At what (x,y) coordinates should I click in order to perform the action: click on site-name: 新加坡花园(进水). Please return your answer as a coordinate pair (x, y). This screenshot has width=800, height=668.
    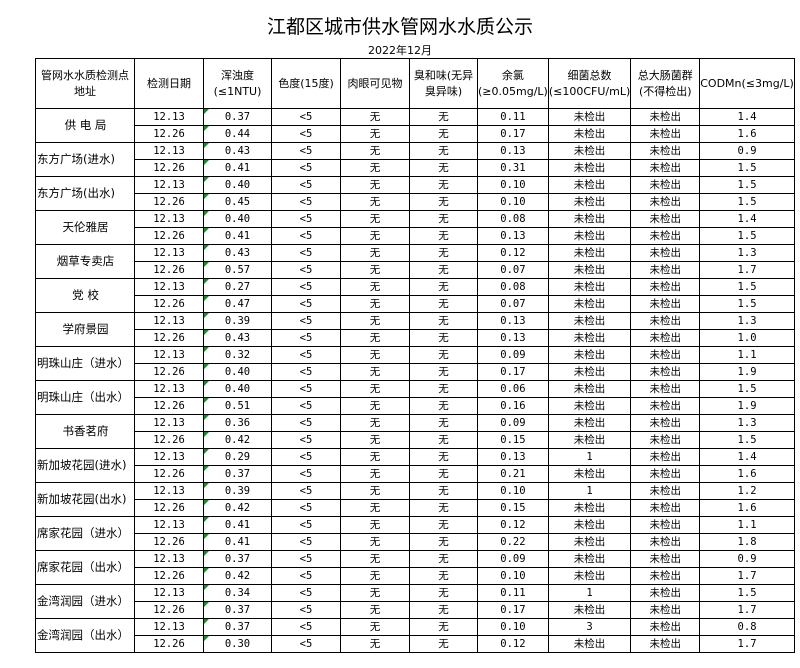
    Looking at the image, I should click on (85, 465).